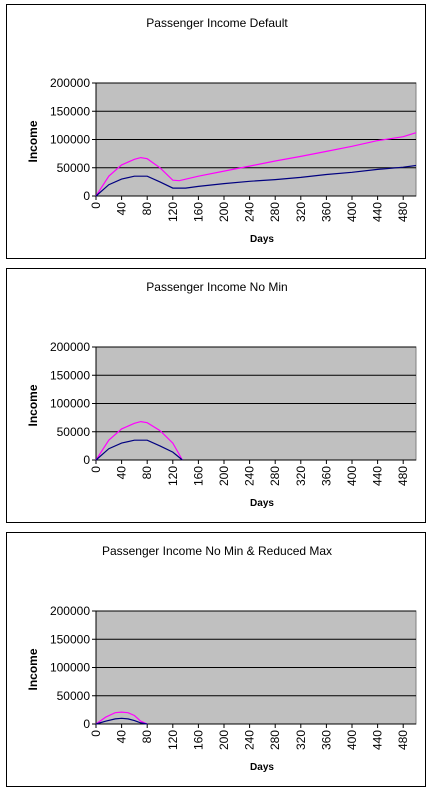 The image size is (433, 792). I want to click on chart-title: Passenger Income No Min, so click(216, 287).